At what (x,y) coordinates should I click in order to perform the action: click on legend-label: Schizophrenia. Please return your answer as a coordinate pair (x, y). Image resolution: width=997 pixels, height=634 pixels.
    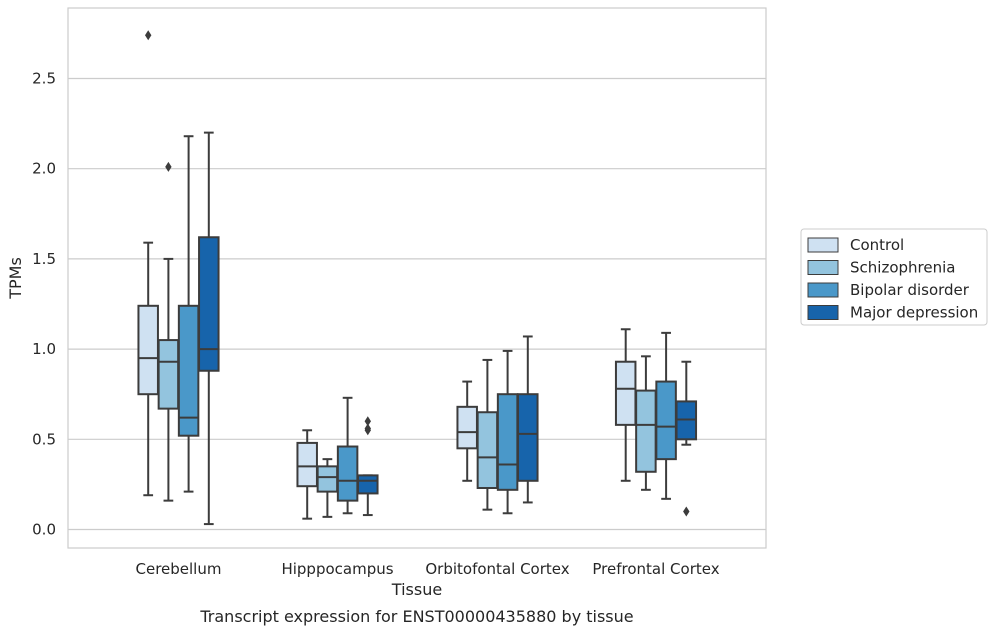
    Looking at the image, I should click on (902, 268).